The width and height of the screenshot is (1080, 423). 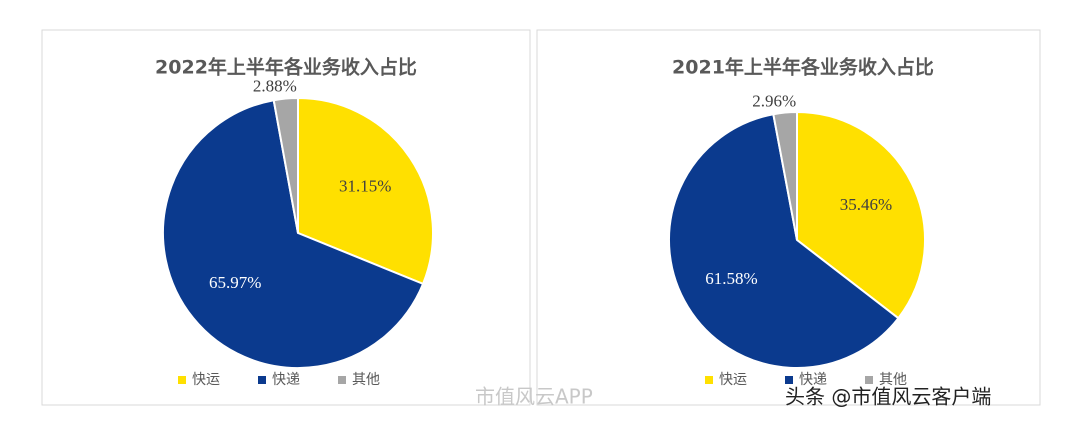 I want to click on value-label: 2.96%, so click(x=774, y=100).